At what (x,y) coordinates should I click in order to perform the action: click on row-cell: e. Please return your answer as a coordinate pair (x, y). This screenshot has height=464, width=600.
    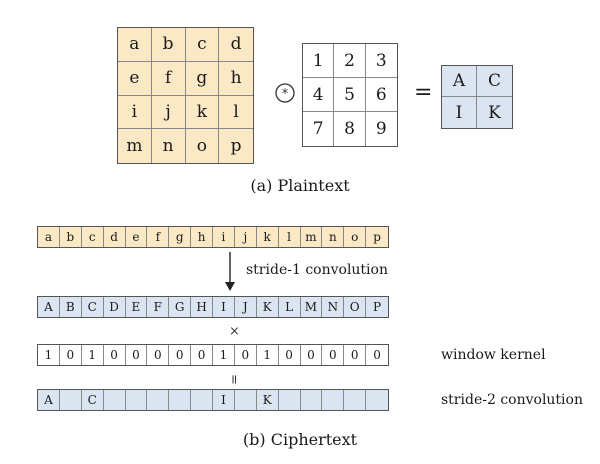
    Looking at the image, I should click on (137, 237).